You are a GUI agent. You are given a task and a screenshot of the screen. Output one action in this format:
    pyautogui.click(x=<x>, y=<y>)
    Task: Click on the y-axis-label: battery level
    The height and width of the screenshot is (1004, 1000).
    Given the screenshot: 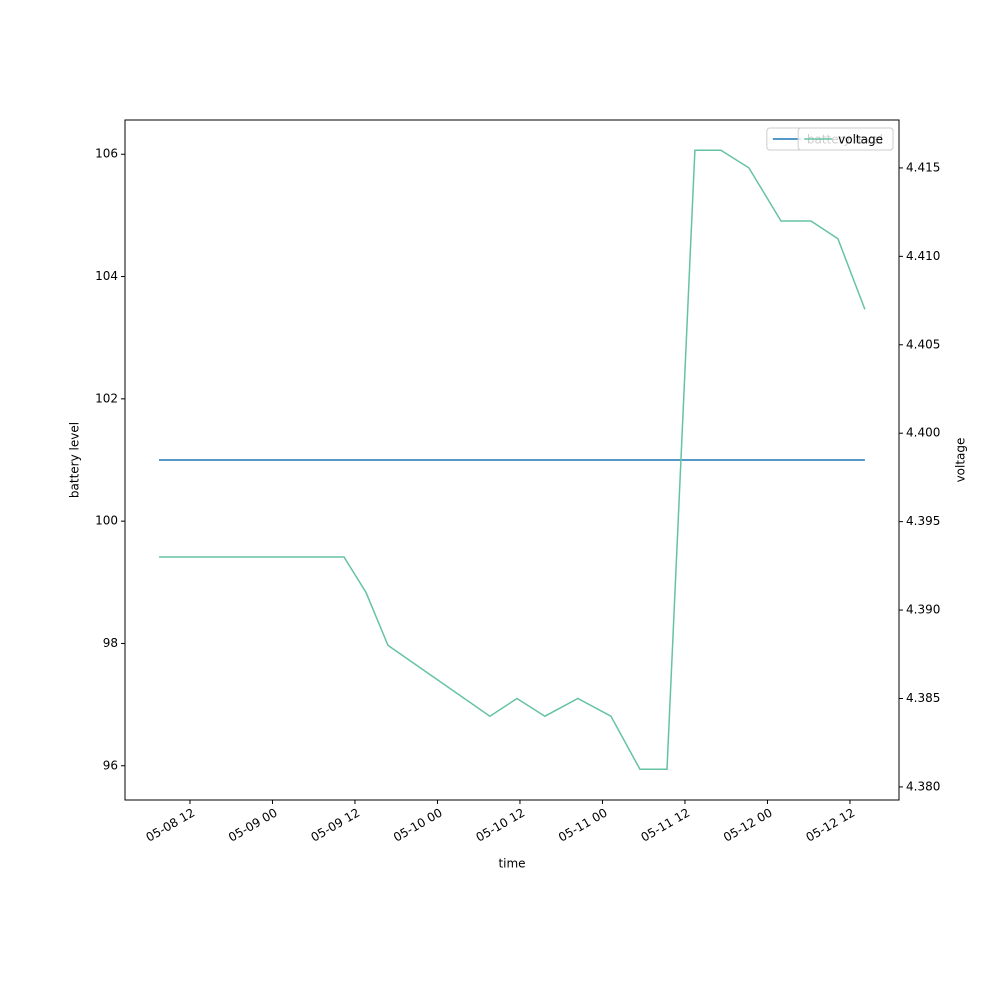 What is the action you would take?
    pyautogui.click(x=75, y=460)
    